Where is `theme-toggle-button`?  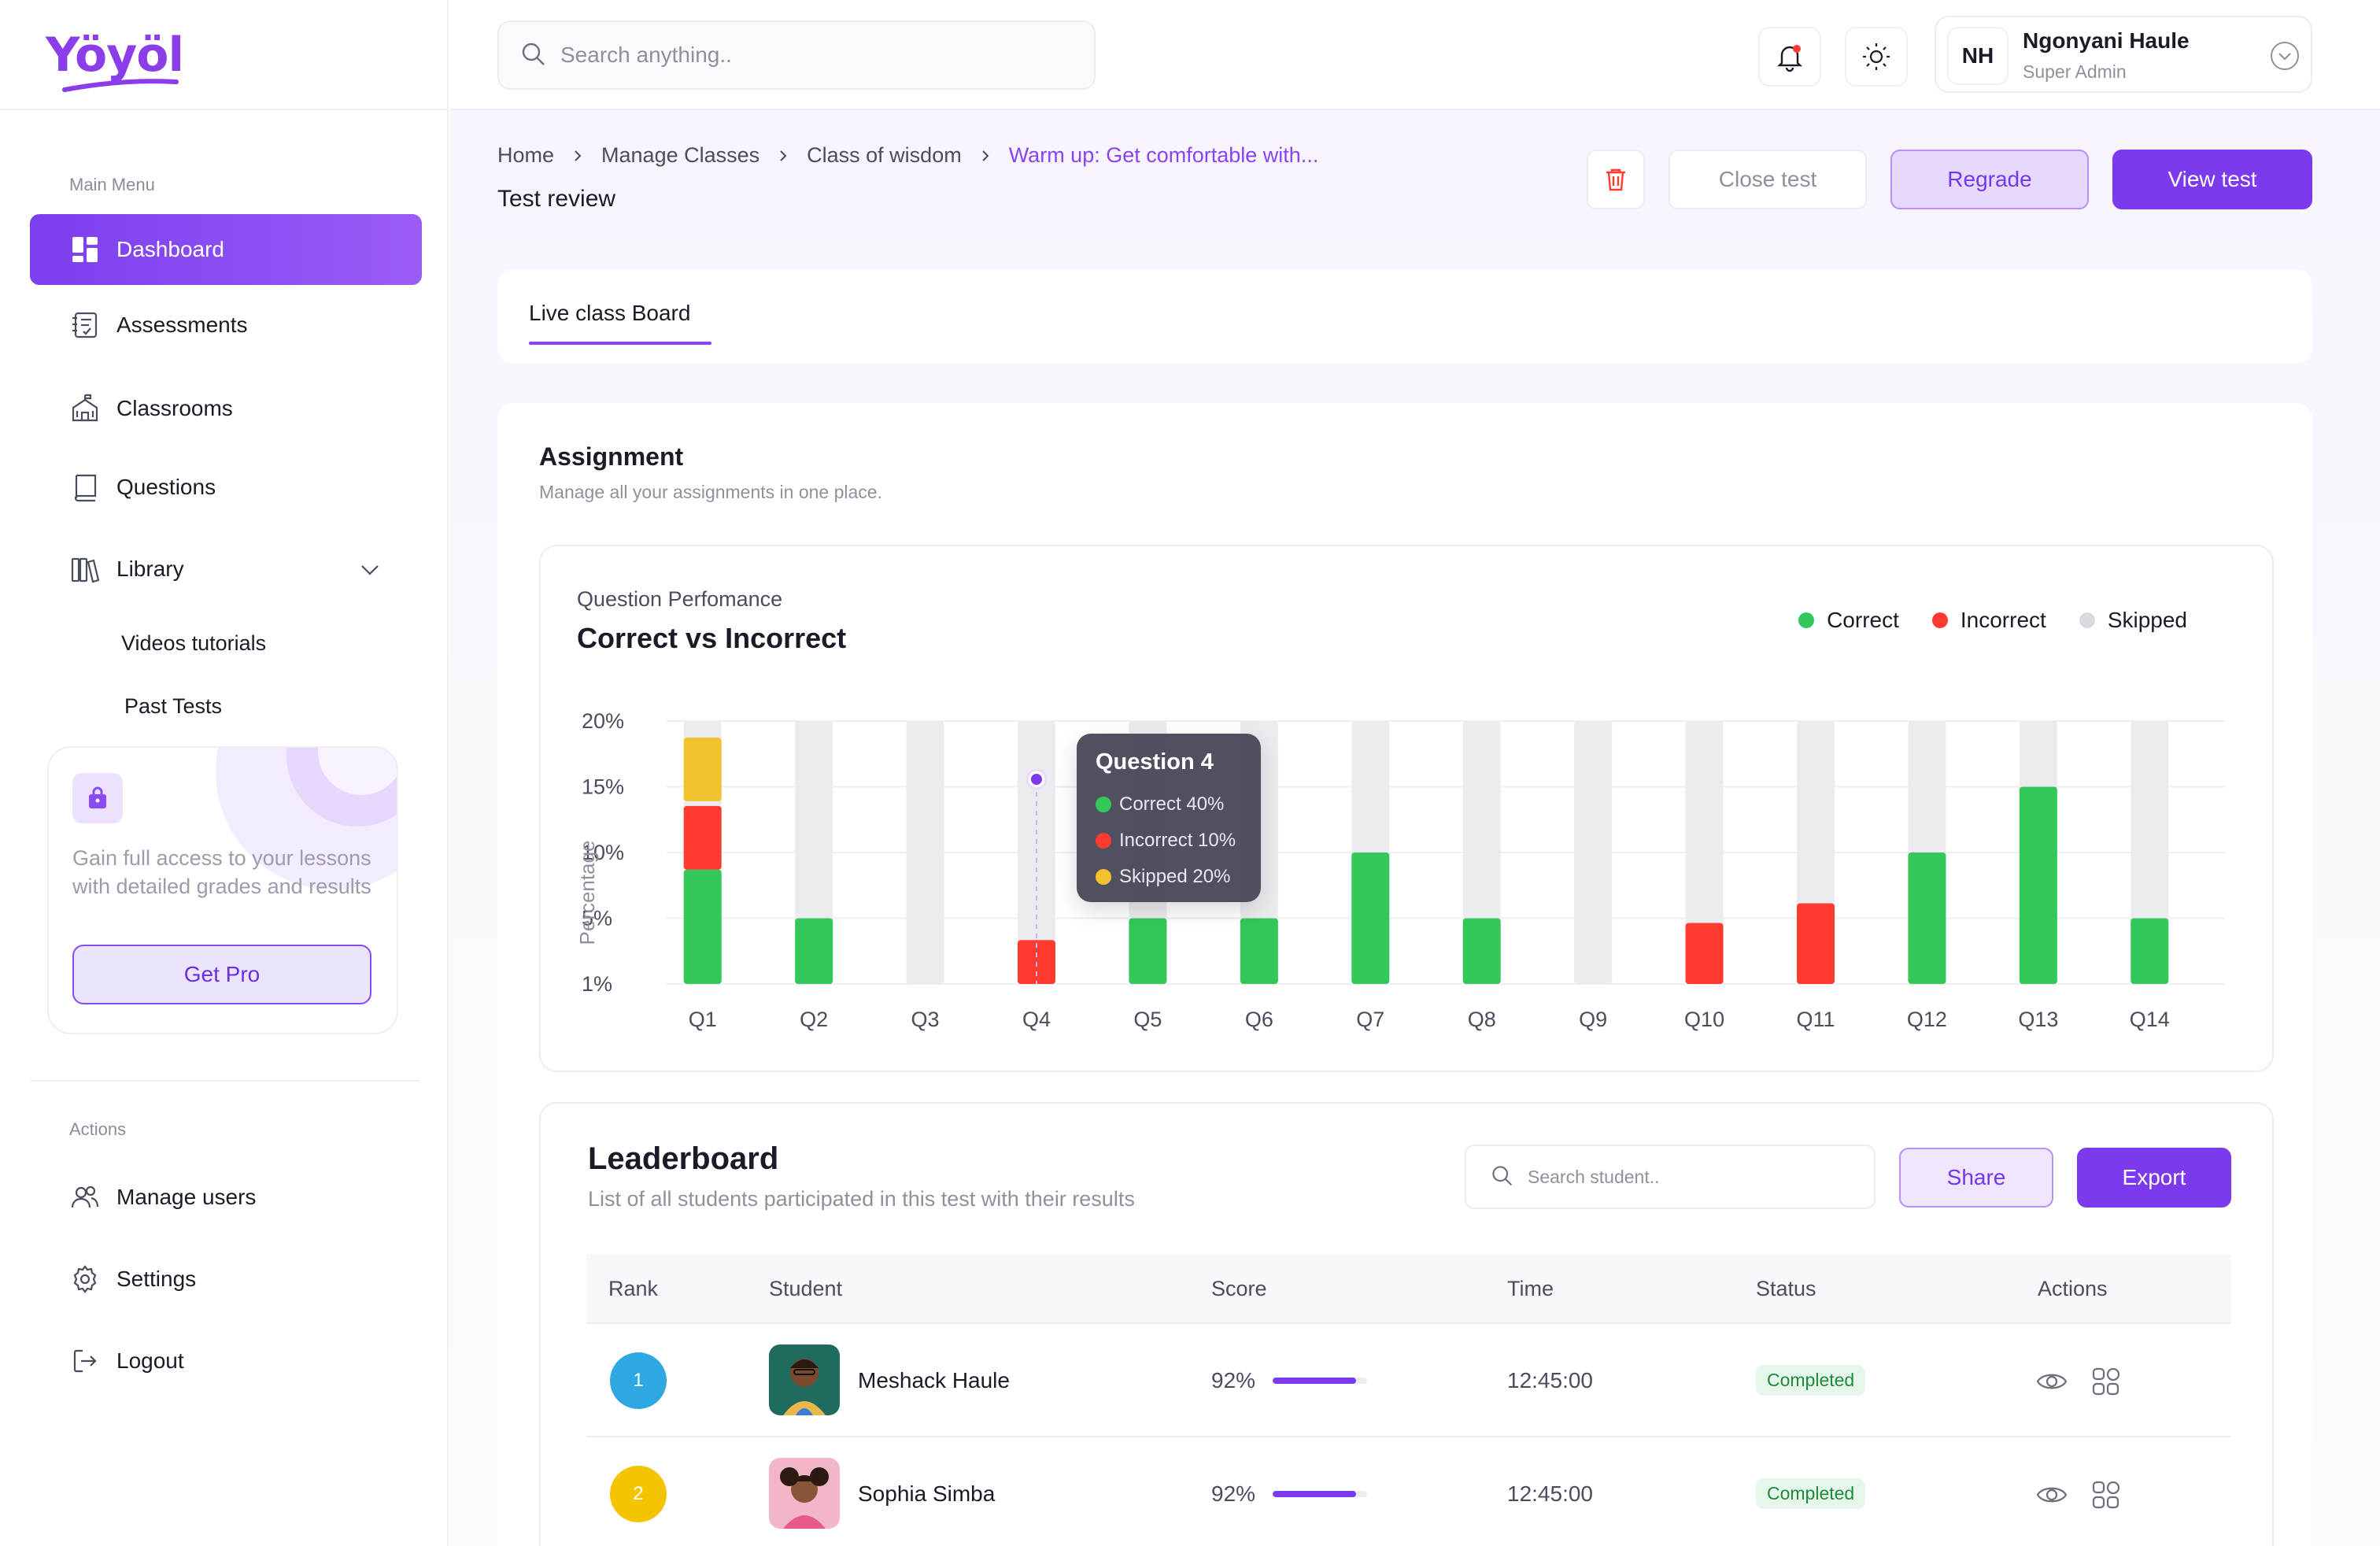 theme-toggle-button is located at coordinates (1876, 57).